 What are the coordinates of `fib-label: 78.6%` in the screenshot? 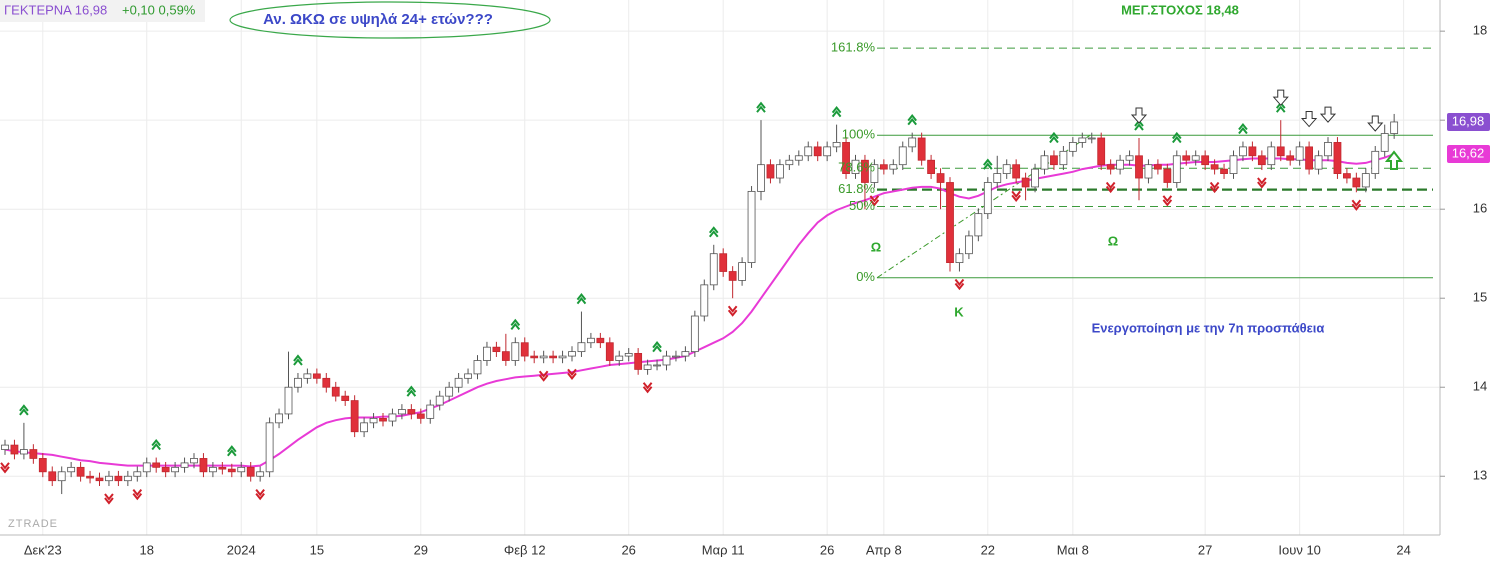 It's located at (856, 167).